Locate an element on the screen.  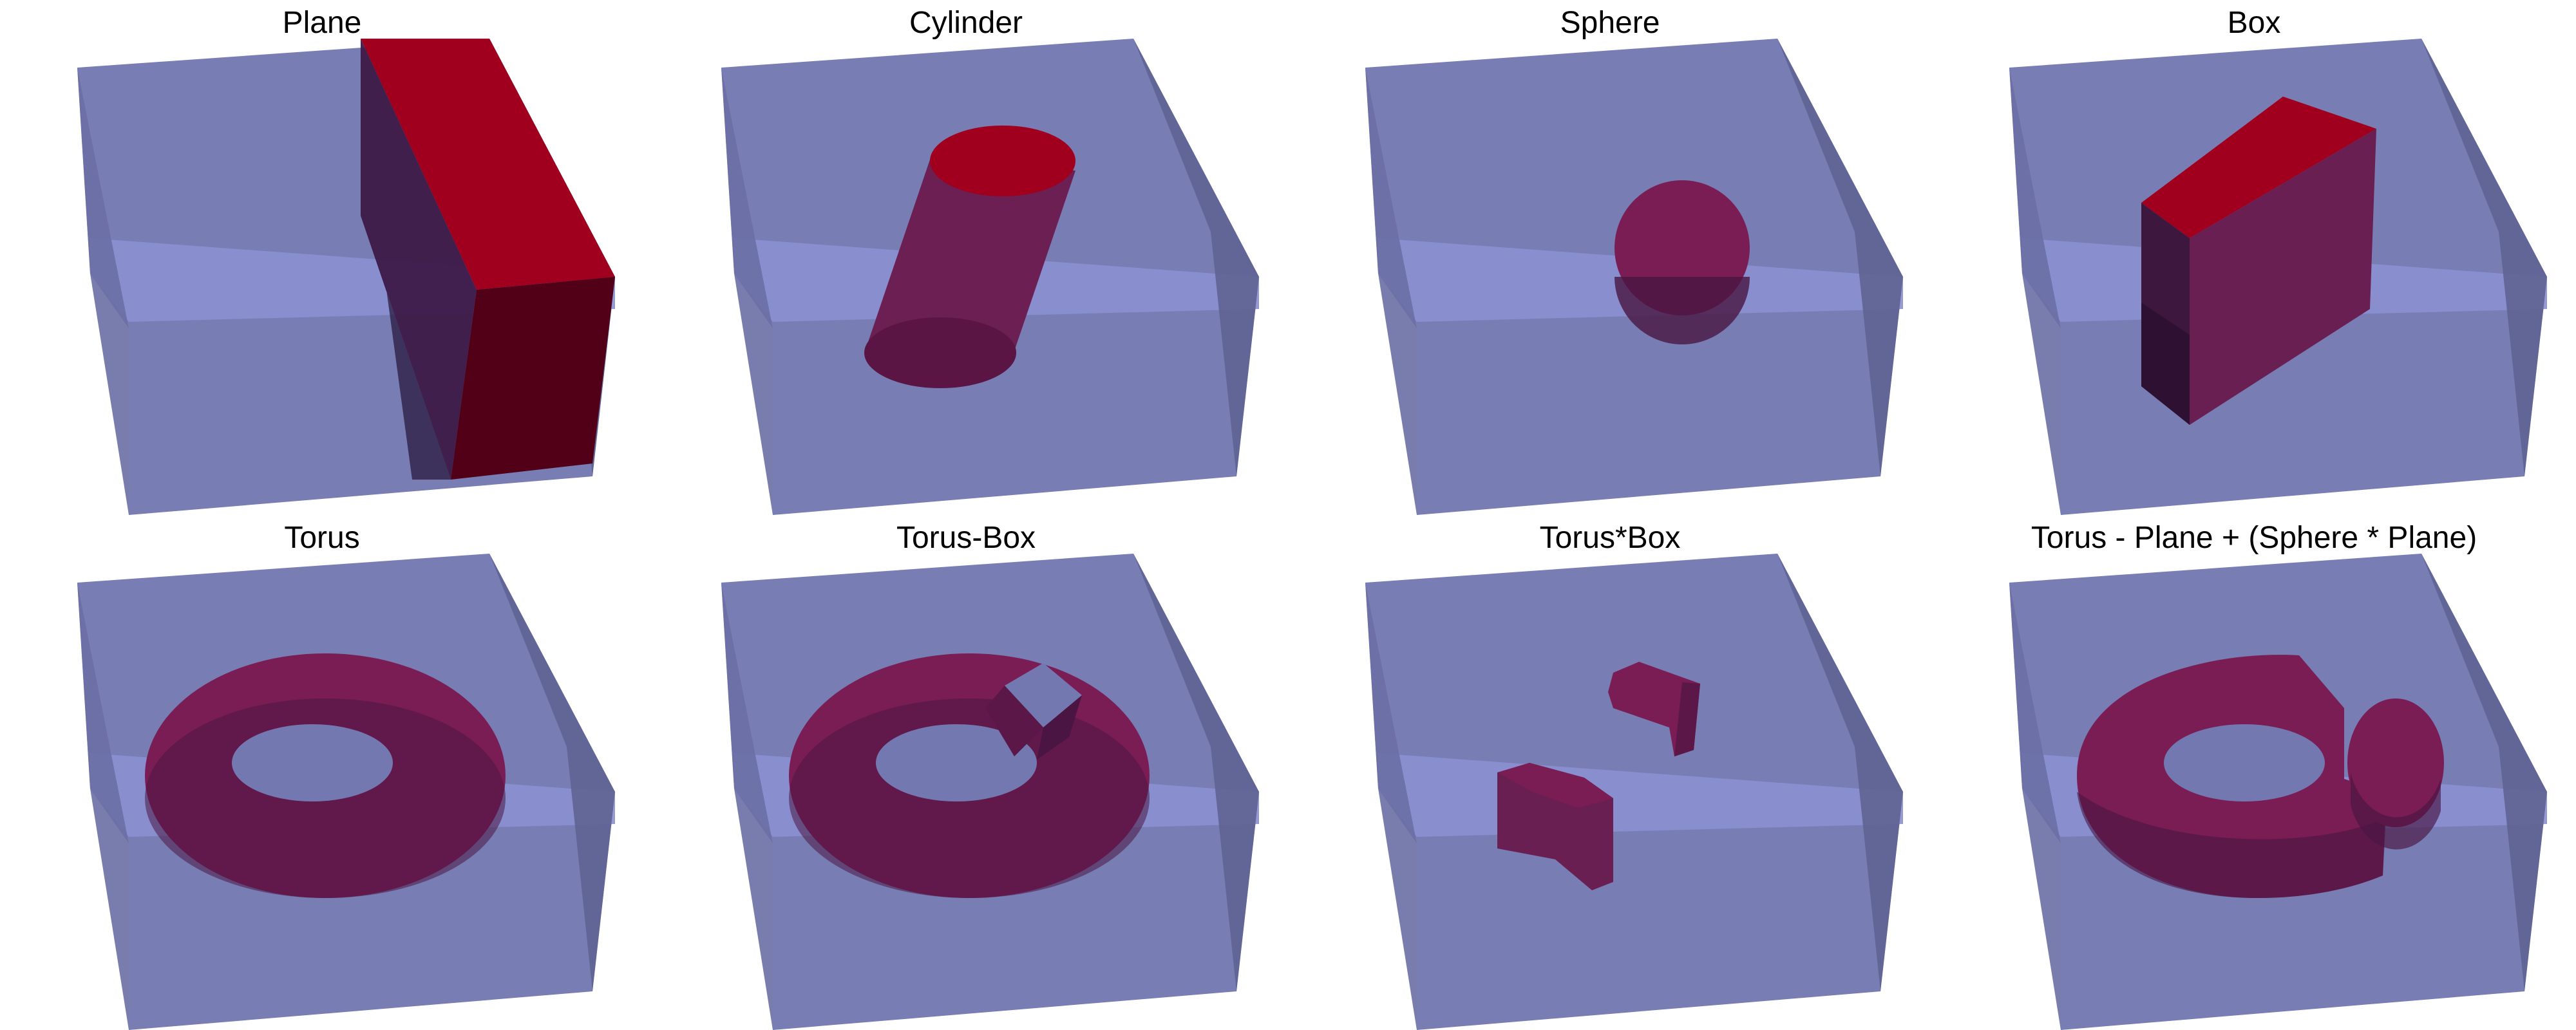
panel-title: Plane is located at coordinates (322, 23).